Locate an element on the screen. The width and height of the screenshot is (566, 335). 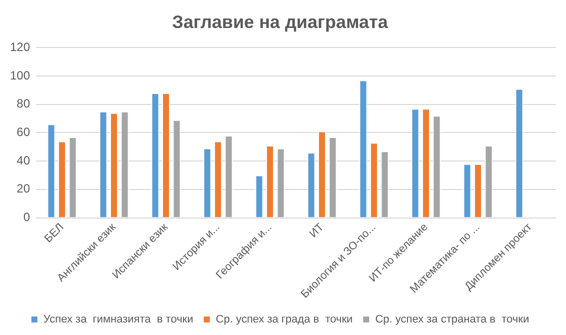
y-tick-label: 40 is located at coordinates (23, 160).